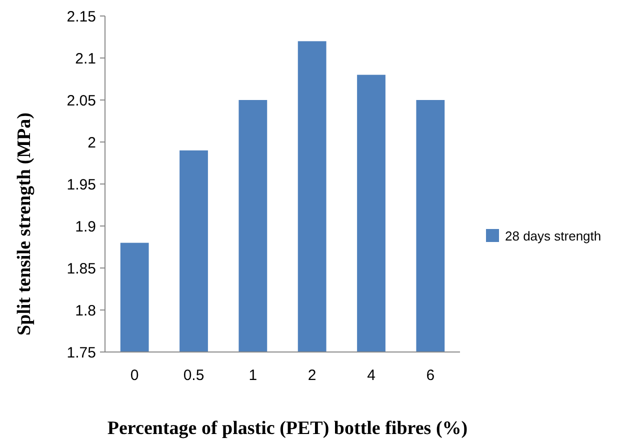 The width and height of the screenshot is (641, 444). What do you see at coordinates (81, 185) in the screenshot?
I see `y-tick-label: 1.95` at bounding box center [81, 185].